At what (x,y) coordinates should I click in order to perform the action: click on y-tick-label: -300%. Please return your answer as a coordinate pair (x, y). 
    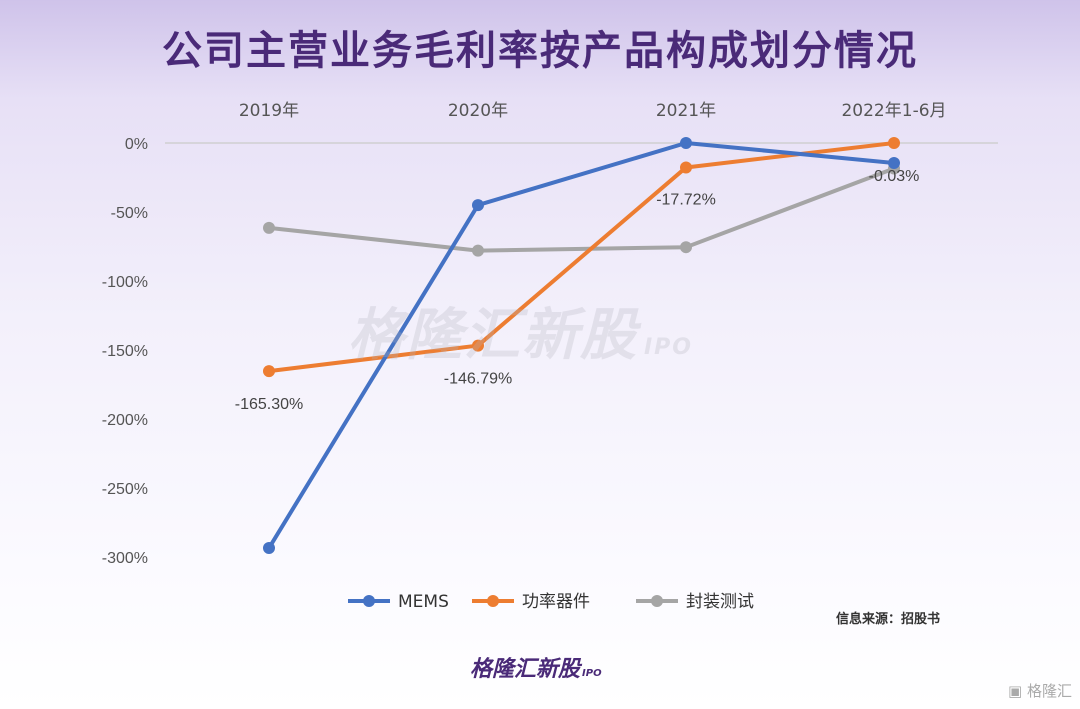
    Looking at the image, I should click on (125, 558).